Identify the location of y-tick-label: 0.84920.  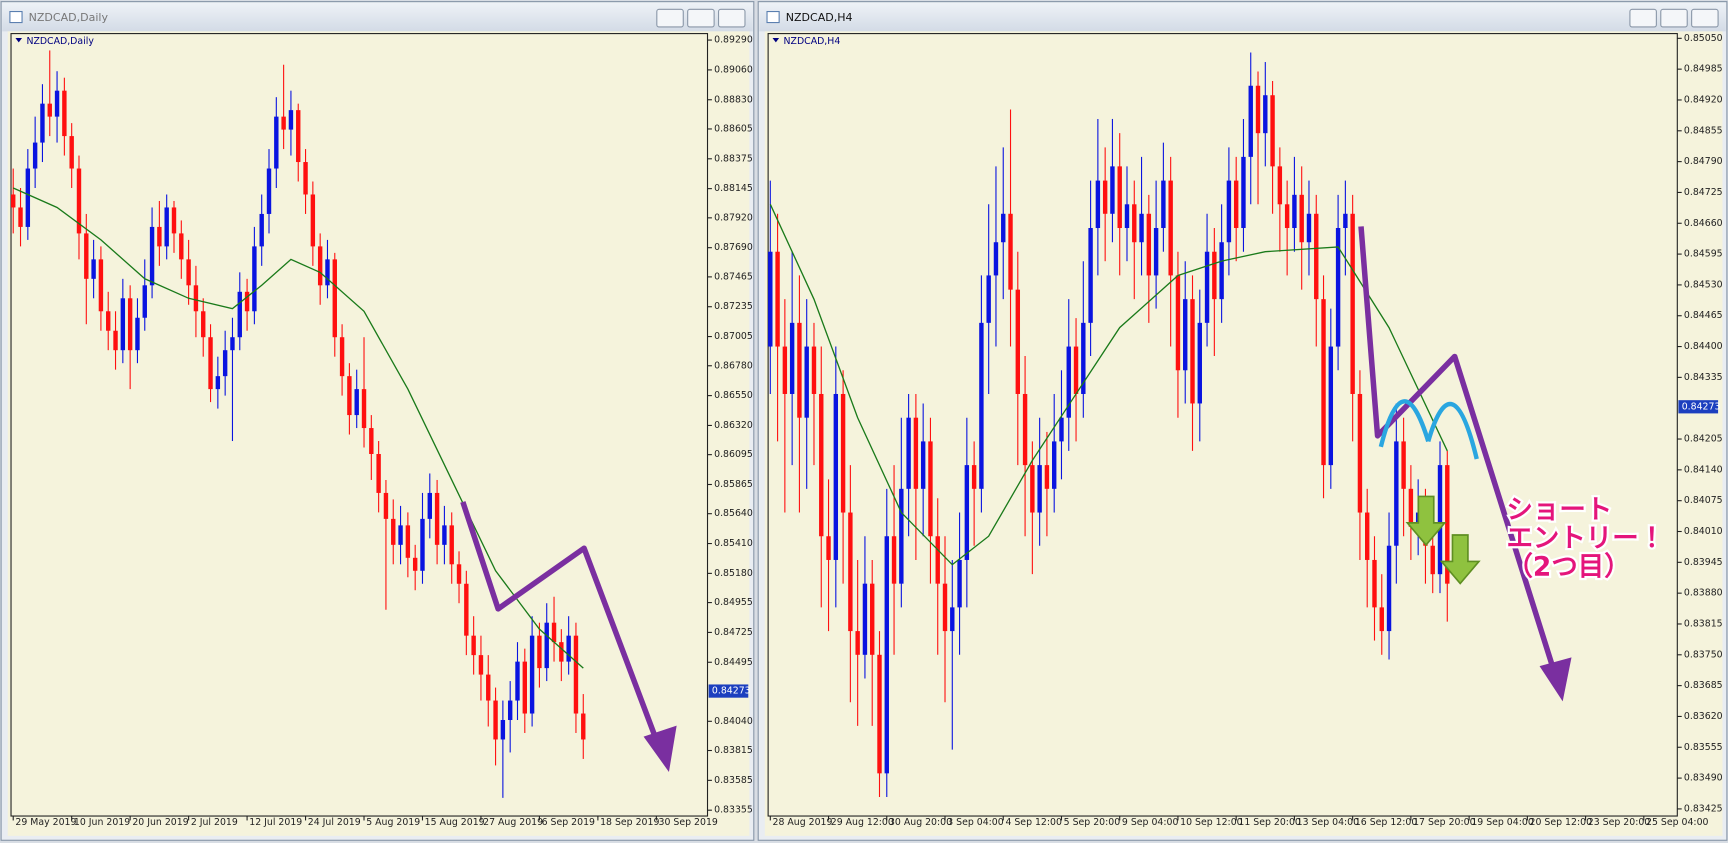
(1703, 99).